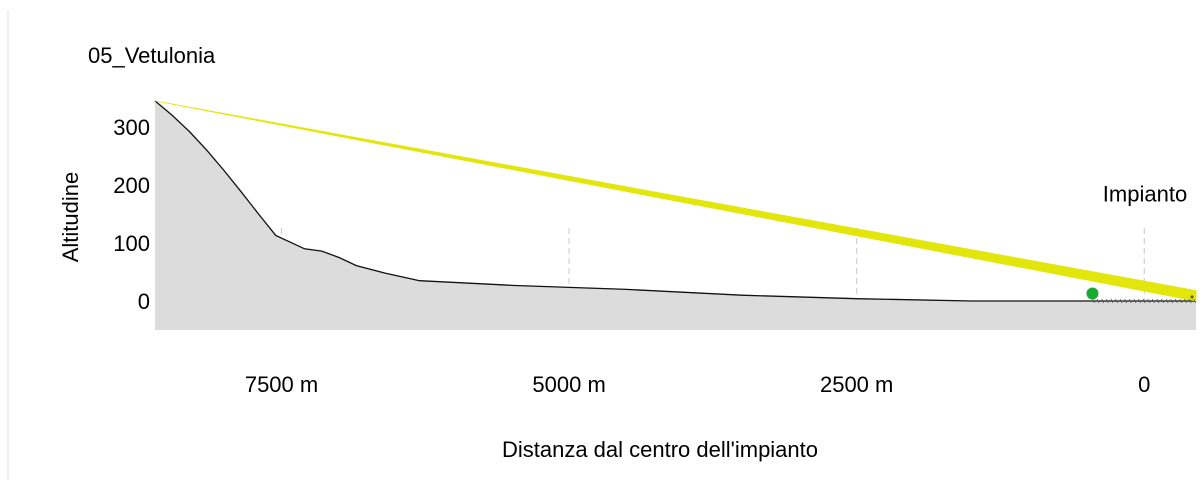 The image size is (1204, 486). Describe the element at coordinates (660, 449) in the screenshot. I see `x-axis-label: Distanza dal centro dell'impianto` at that location.